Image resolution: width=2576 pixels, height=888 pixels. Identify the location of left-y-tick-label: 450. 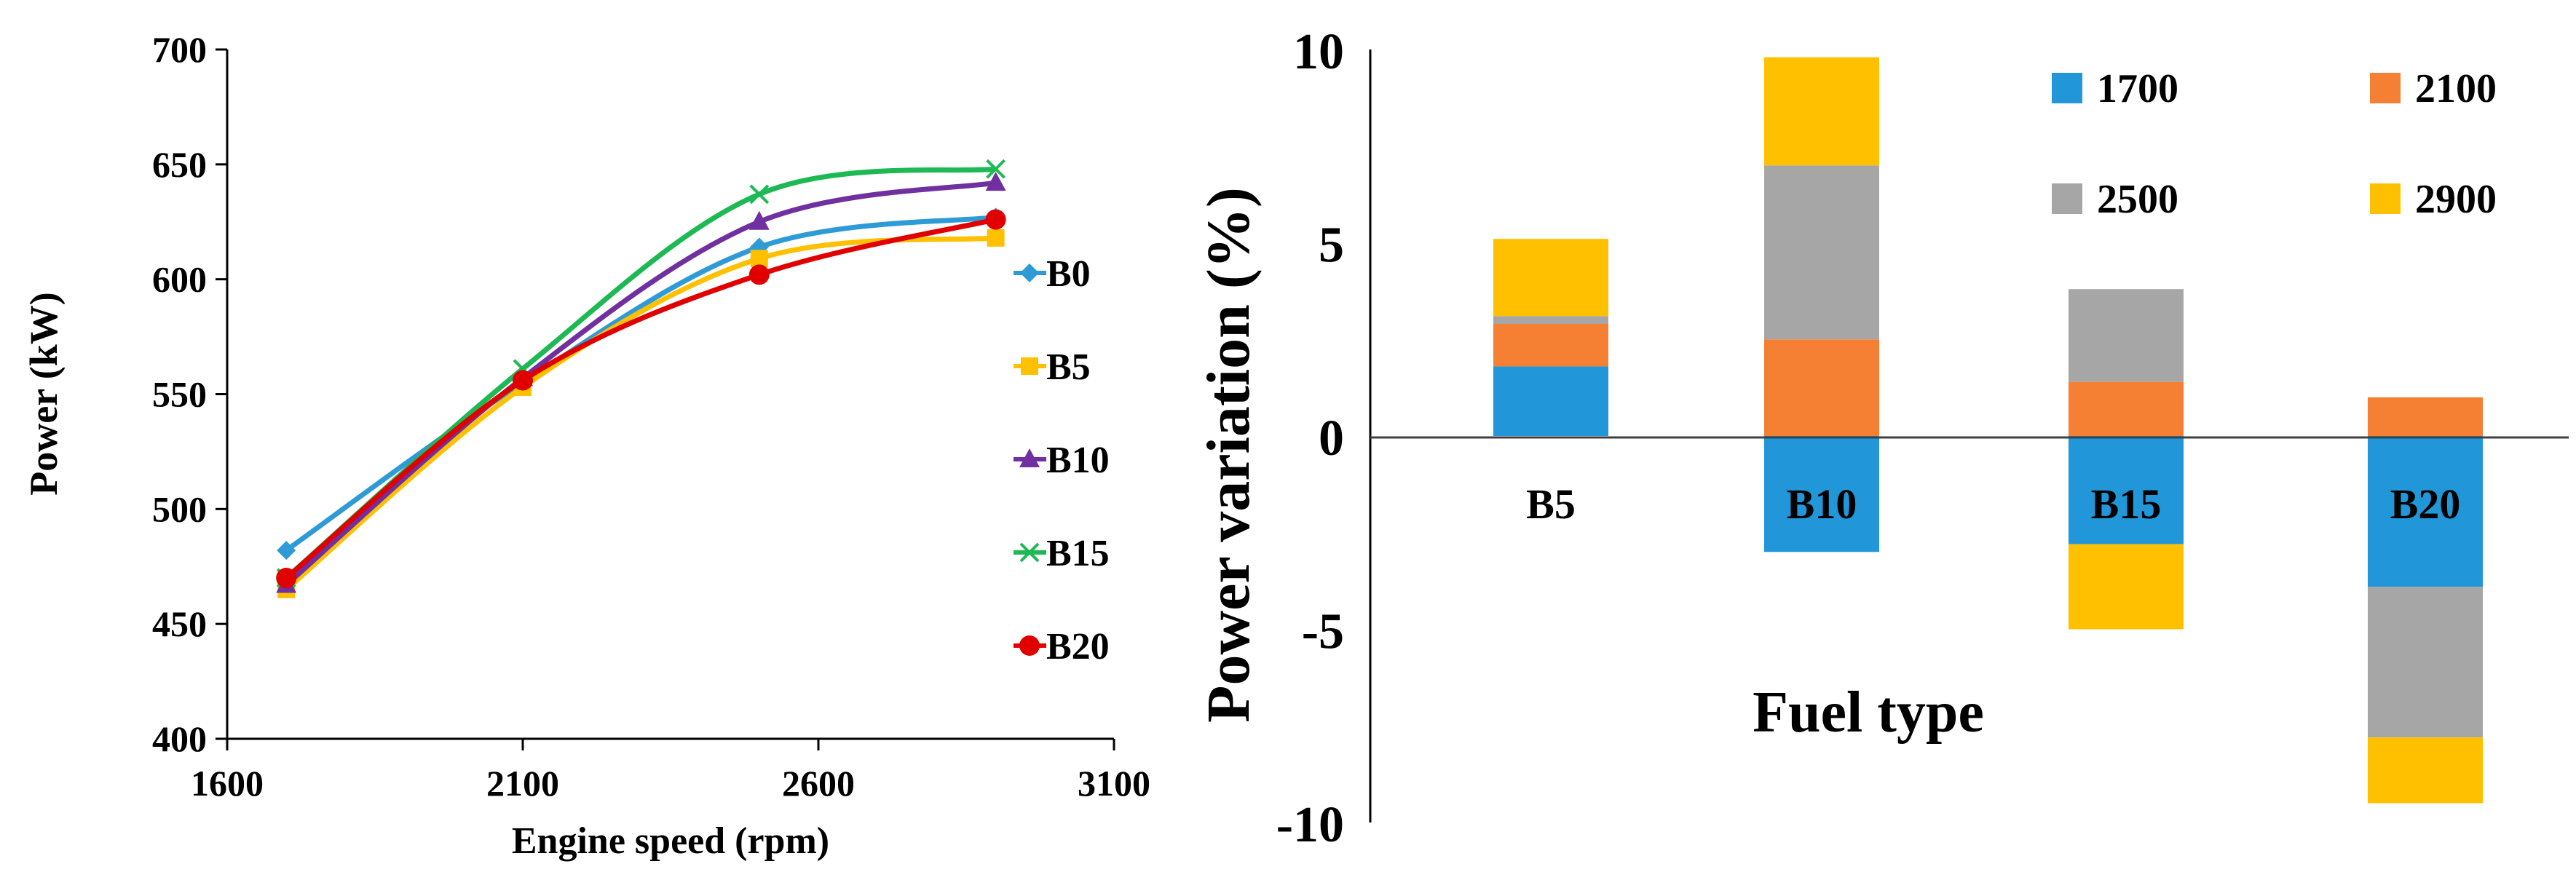
(179, 623).